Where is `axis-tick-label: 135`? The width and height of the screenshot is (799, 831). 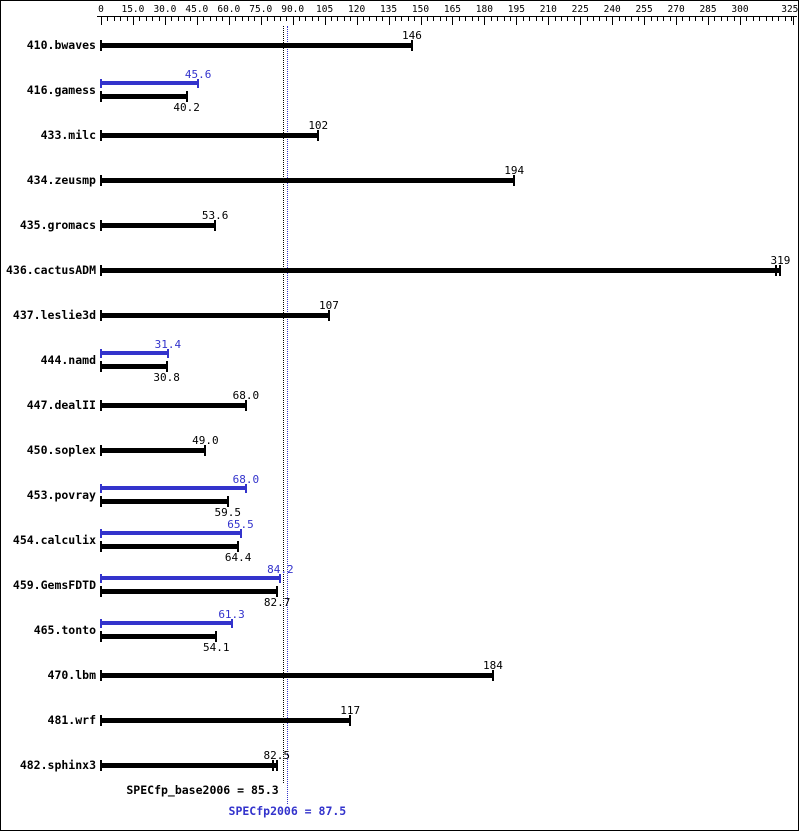 axis-tick-label: 135 is located at coordinates (388, 9).